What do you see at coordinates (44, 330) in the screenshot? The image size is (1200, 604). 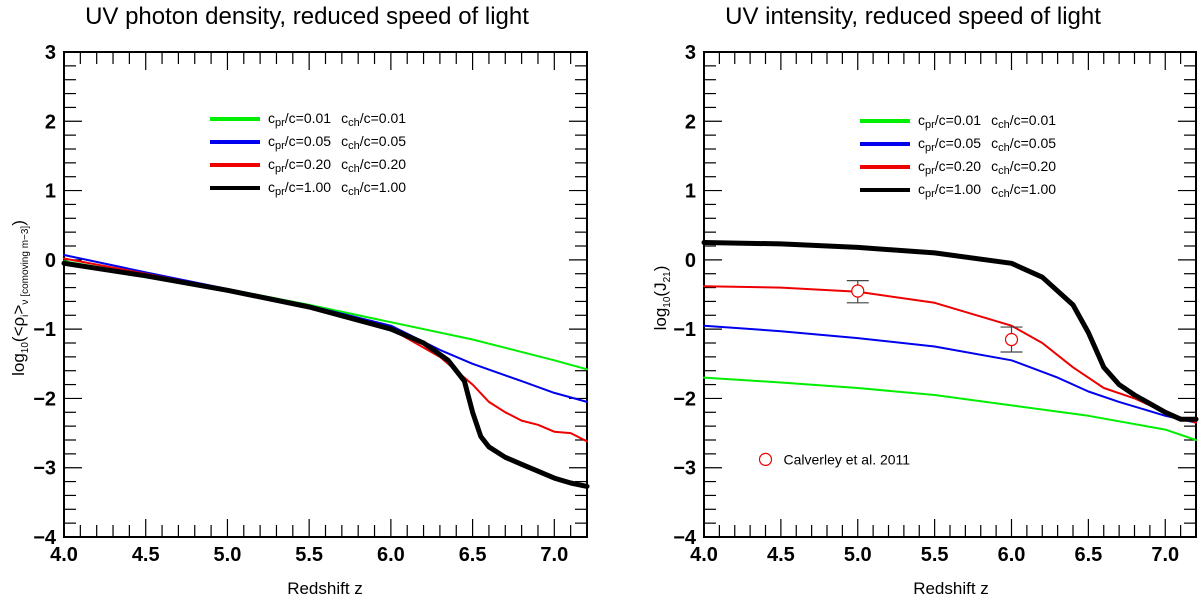 I see `left-y-tick-label: −1` at bounding box center [44, 330].